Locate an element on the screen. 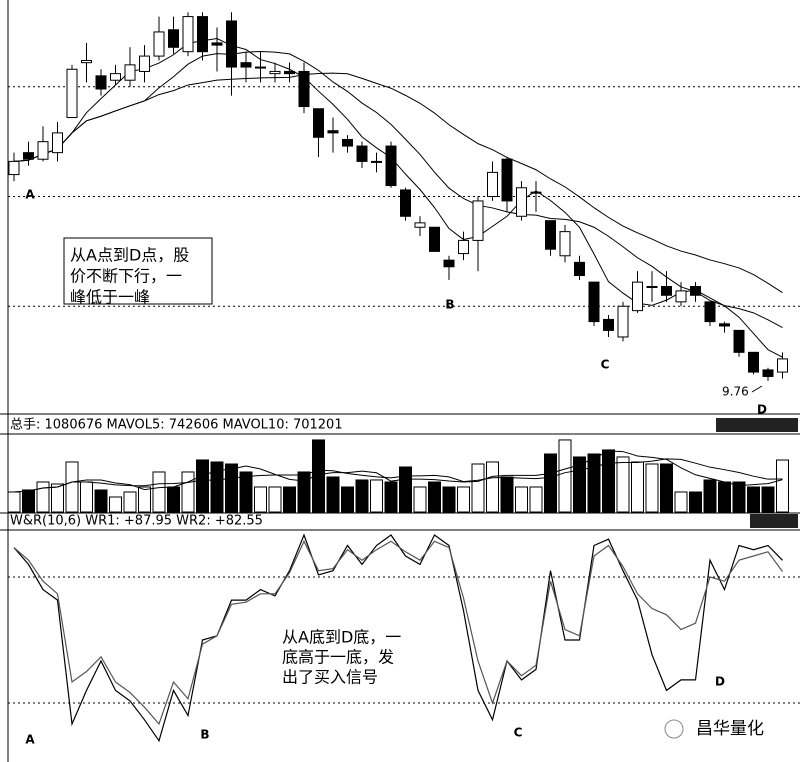 The image size is (800, 762). wr-header: W&R(10,6) WR1: +87.95 WR2: +82.55 is located at coordinates (136, 521).